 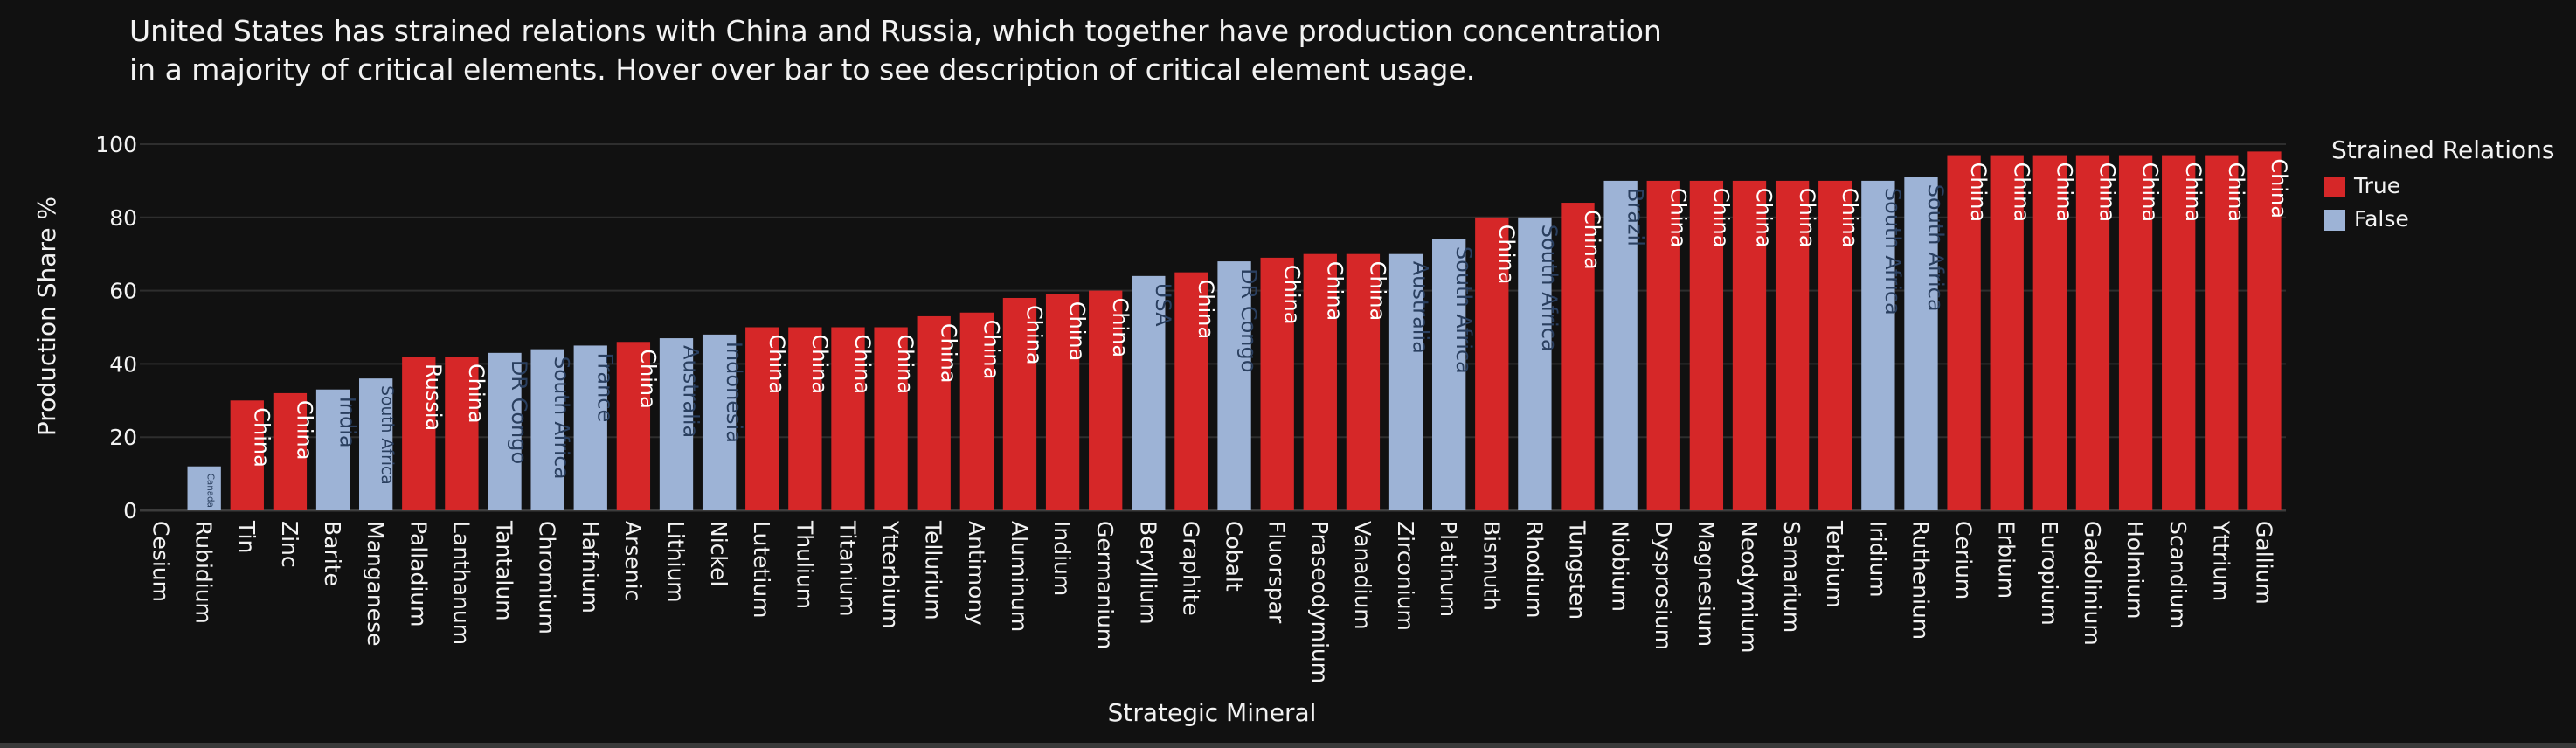 What do you see at coordinates (2377, 185) in the screenshot?
I see `legend-label-true: True` at bounding box center [2377, 185].